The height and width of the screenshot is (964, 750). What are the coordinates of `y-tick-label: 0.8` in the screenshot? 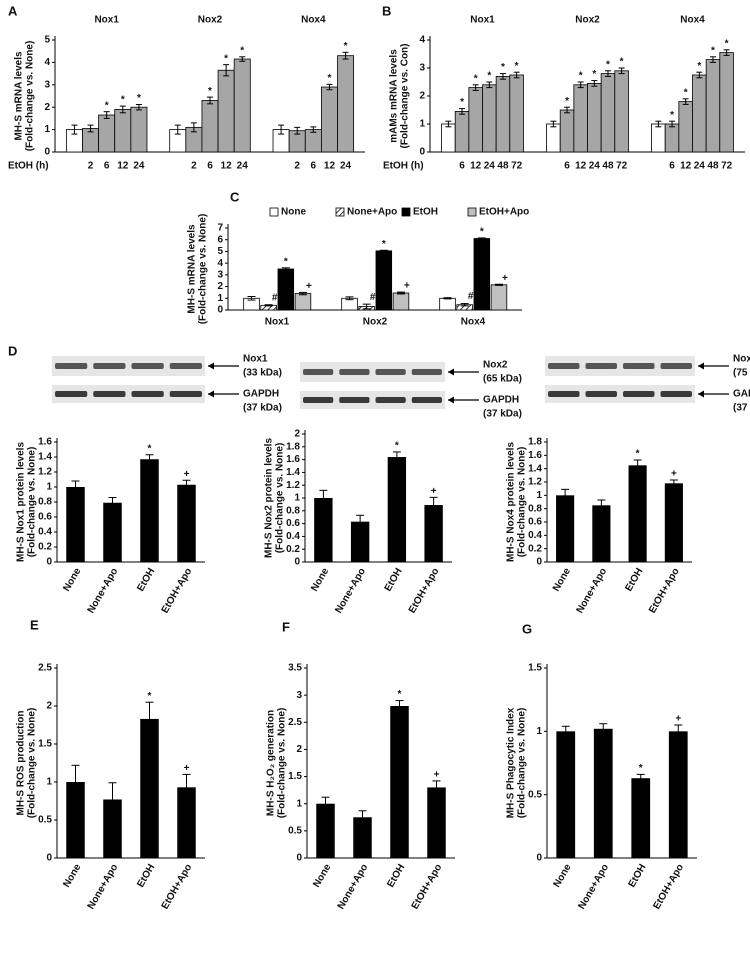 It's located at (293, 510).